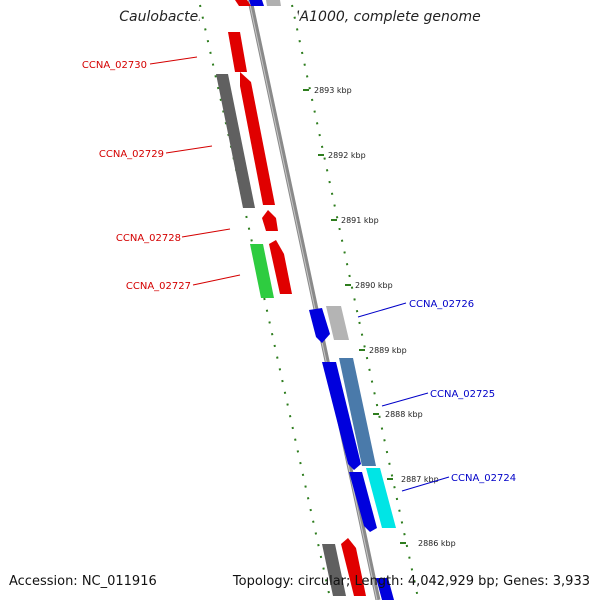 The height and width of the screenshot is (600, 600). I want to click on gene-ccna-02725-fwd, so click(341, 416).